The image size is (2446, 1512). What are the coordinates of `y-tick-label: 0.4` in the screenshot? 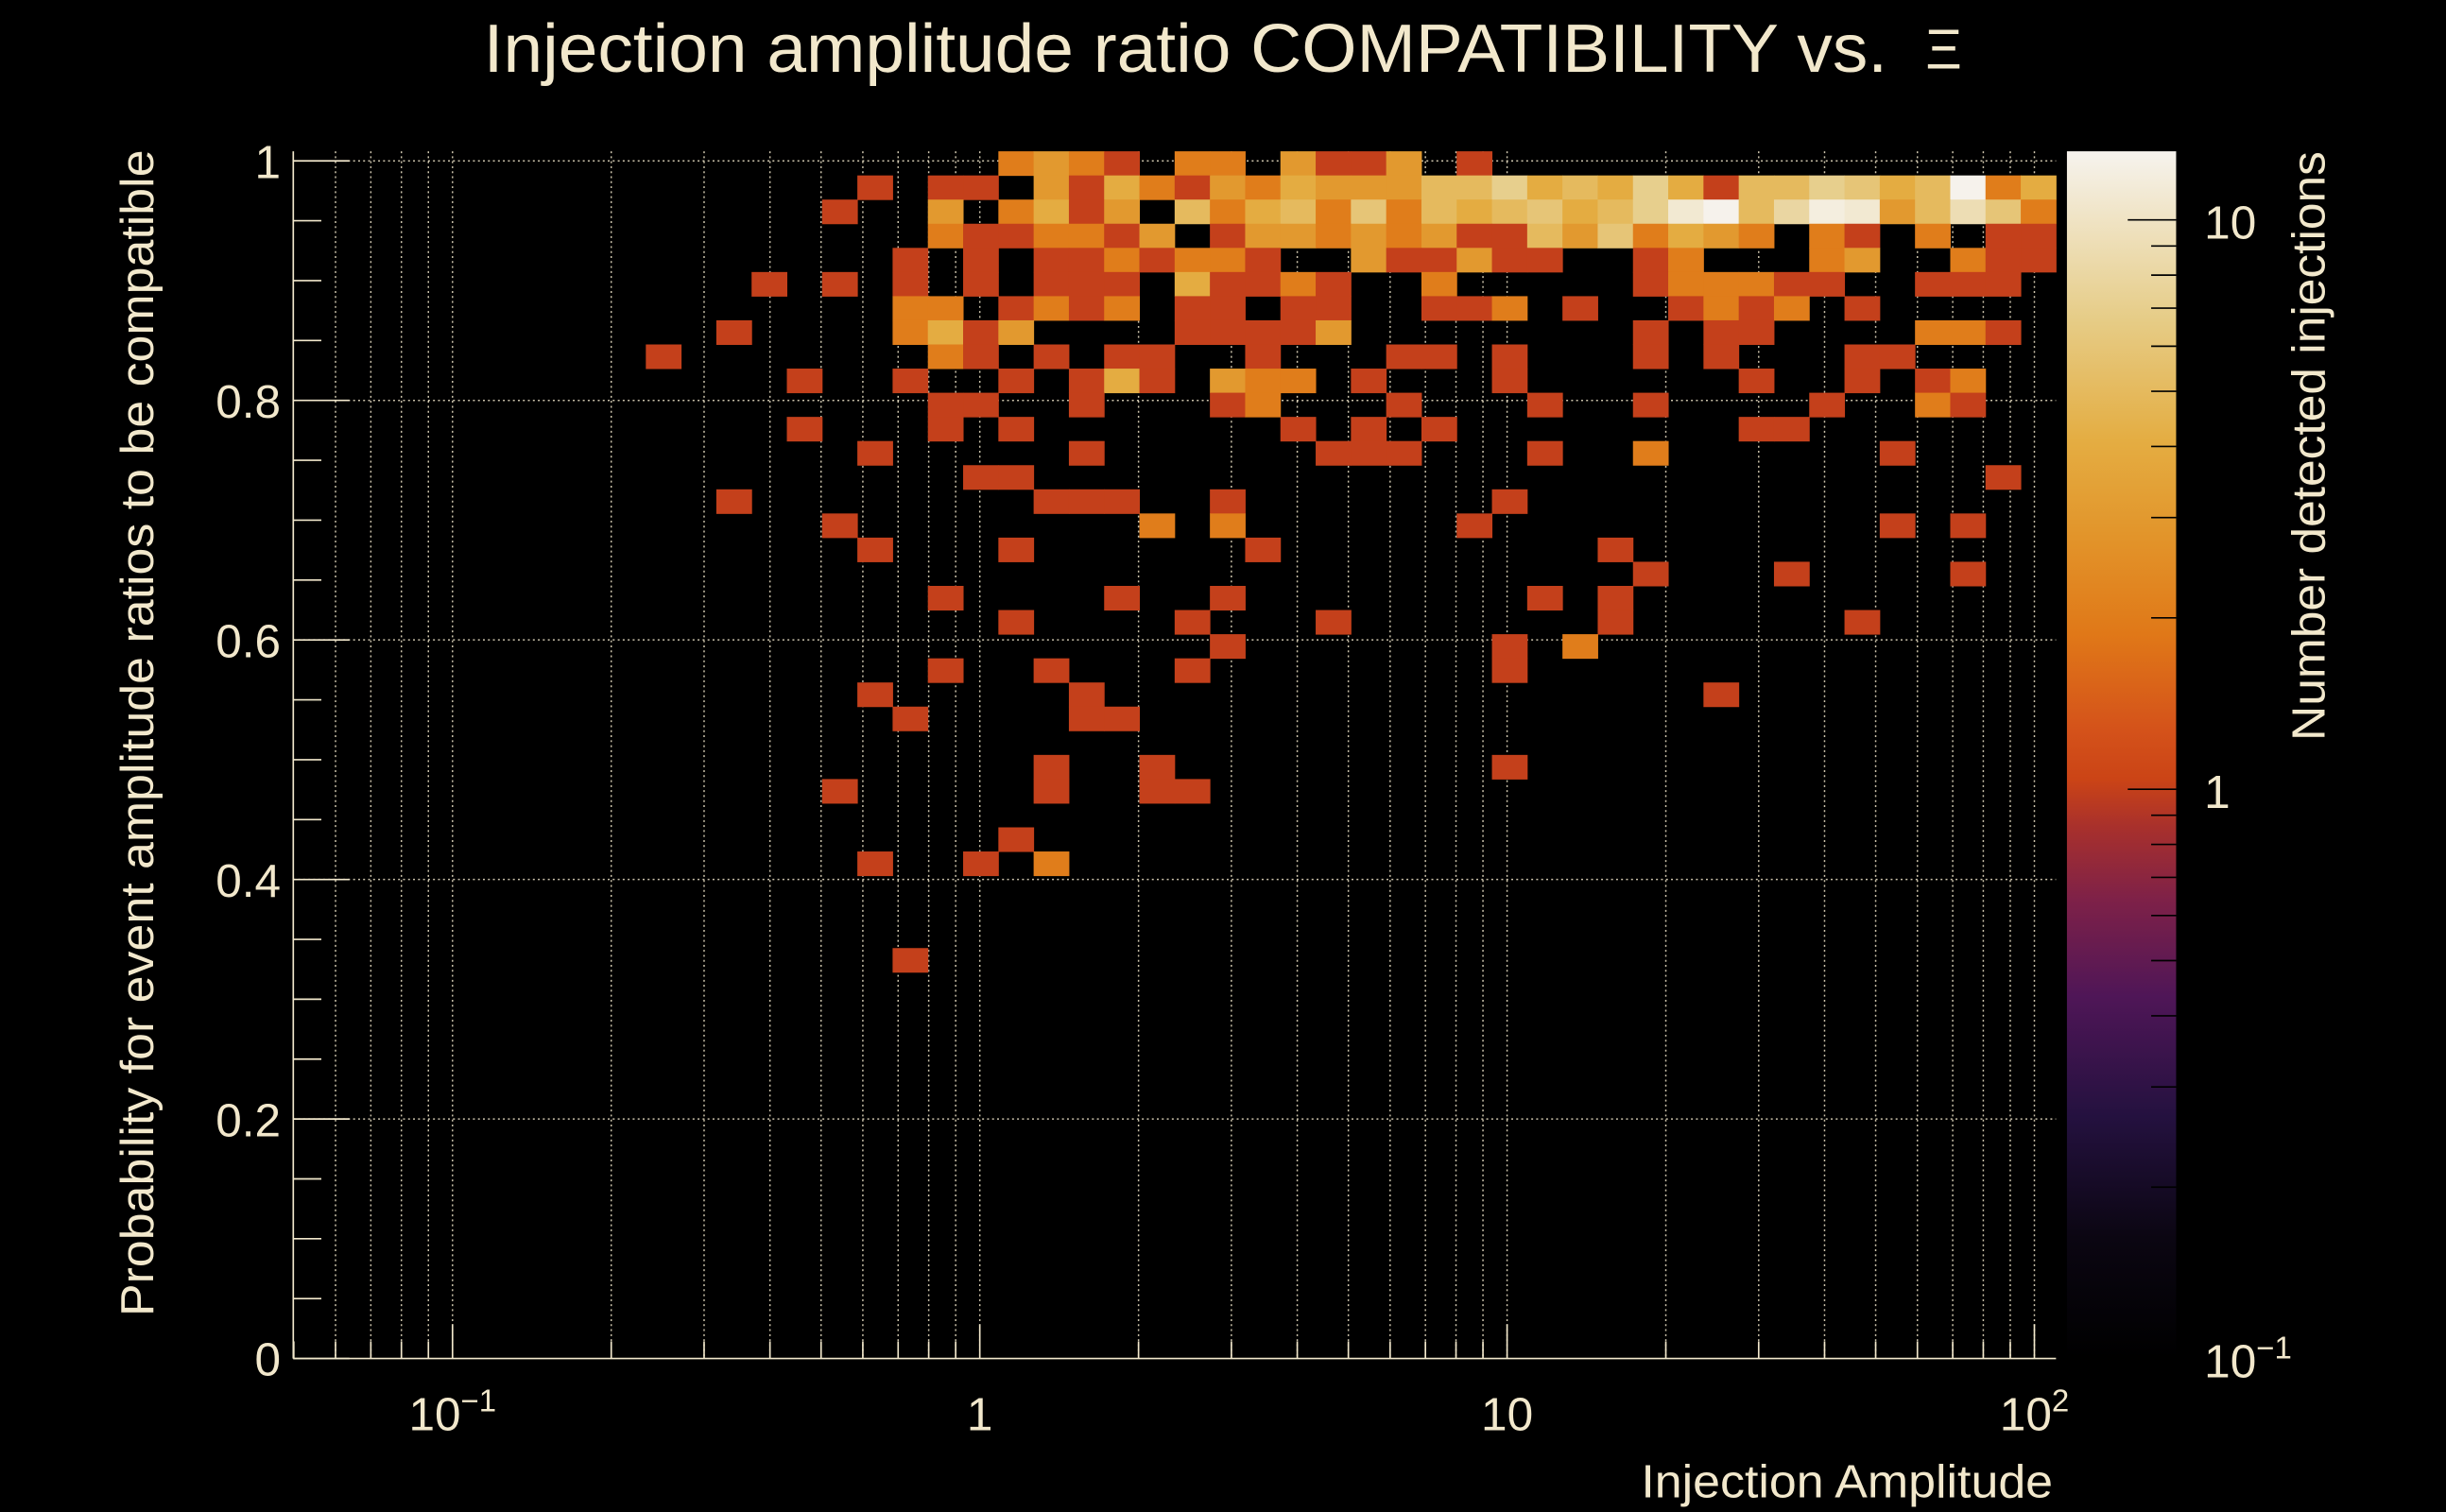 It's located at (248, 881).